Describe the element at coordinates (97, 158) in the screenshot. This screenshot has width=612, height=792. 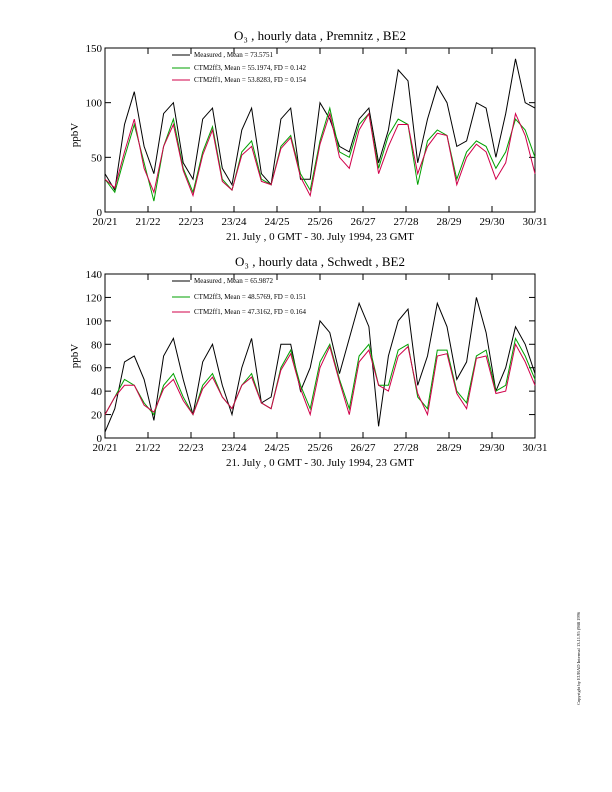
I see `y-tick-label: 50` at that location.